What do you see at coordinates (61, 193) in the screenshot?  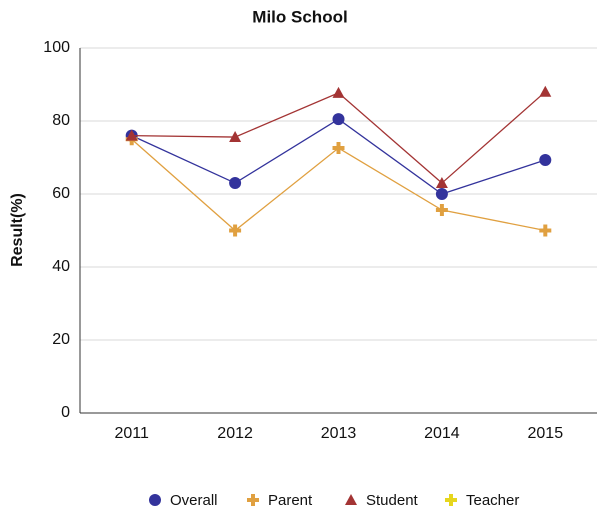 I see `y-tick-label: 60` at bounding box center [61, 193].